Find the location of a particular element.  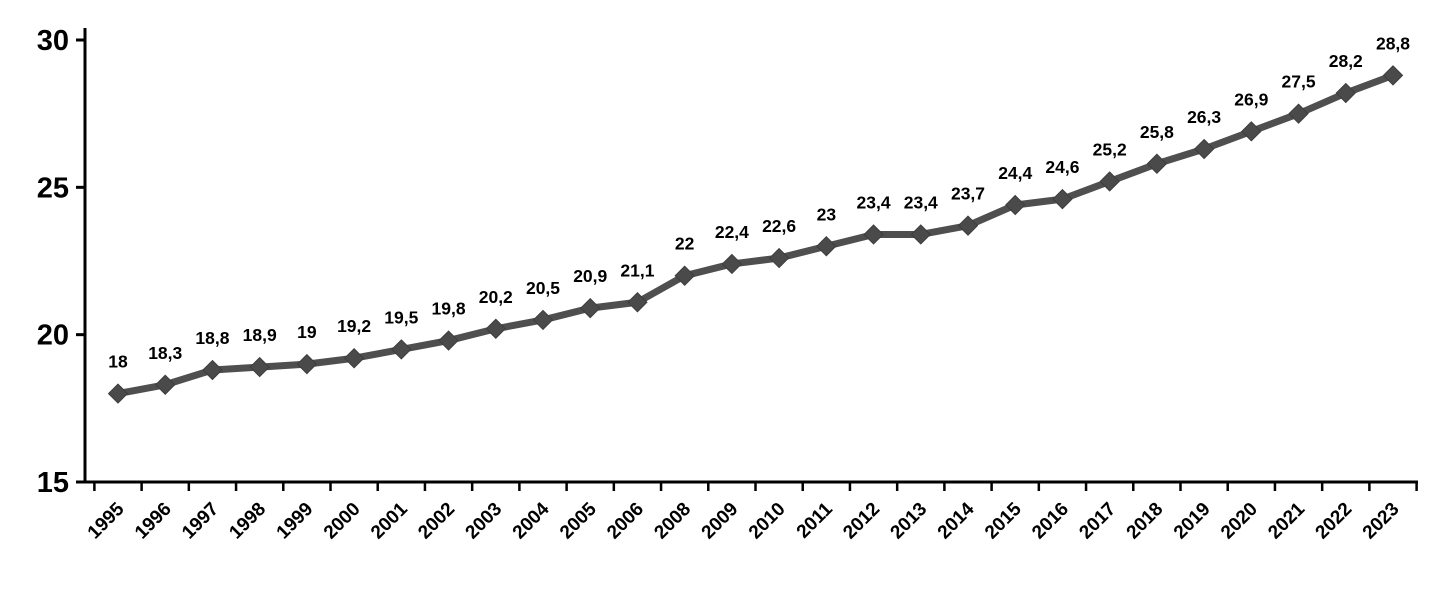

x-axis-label: 2012 is located at coordinates (861, 521).